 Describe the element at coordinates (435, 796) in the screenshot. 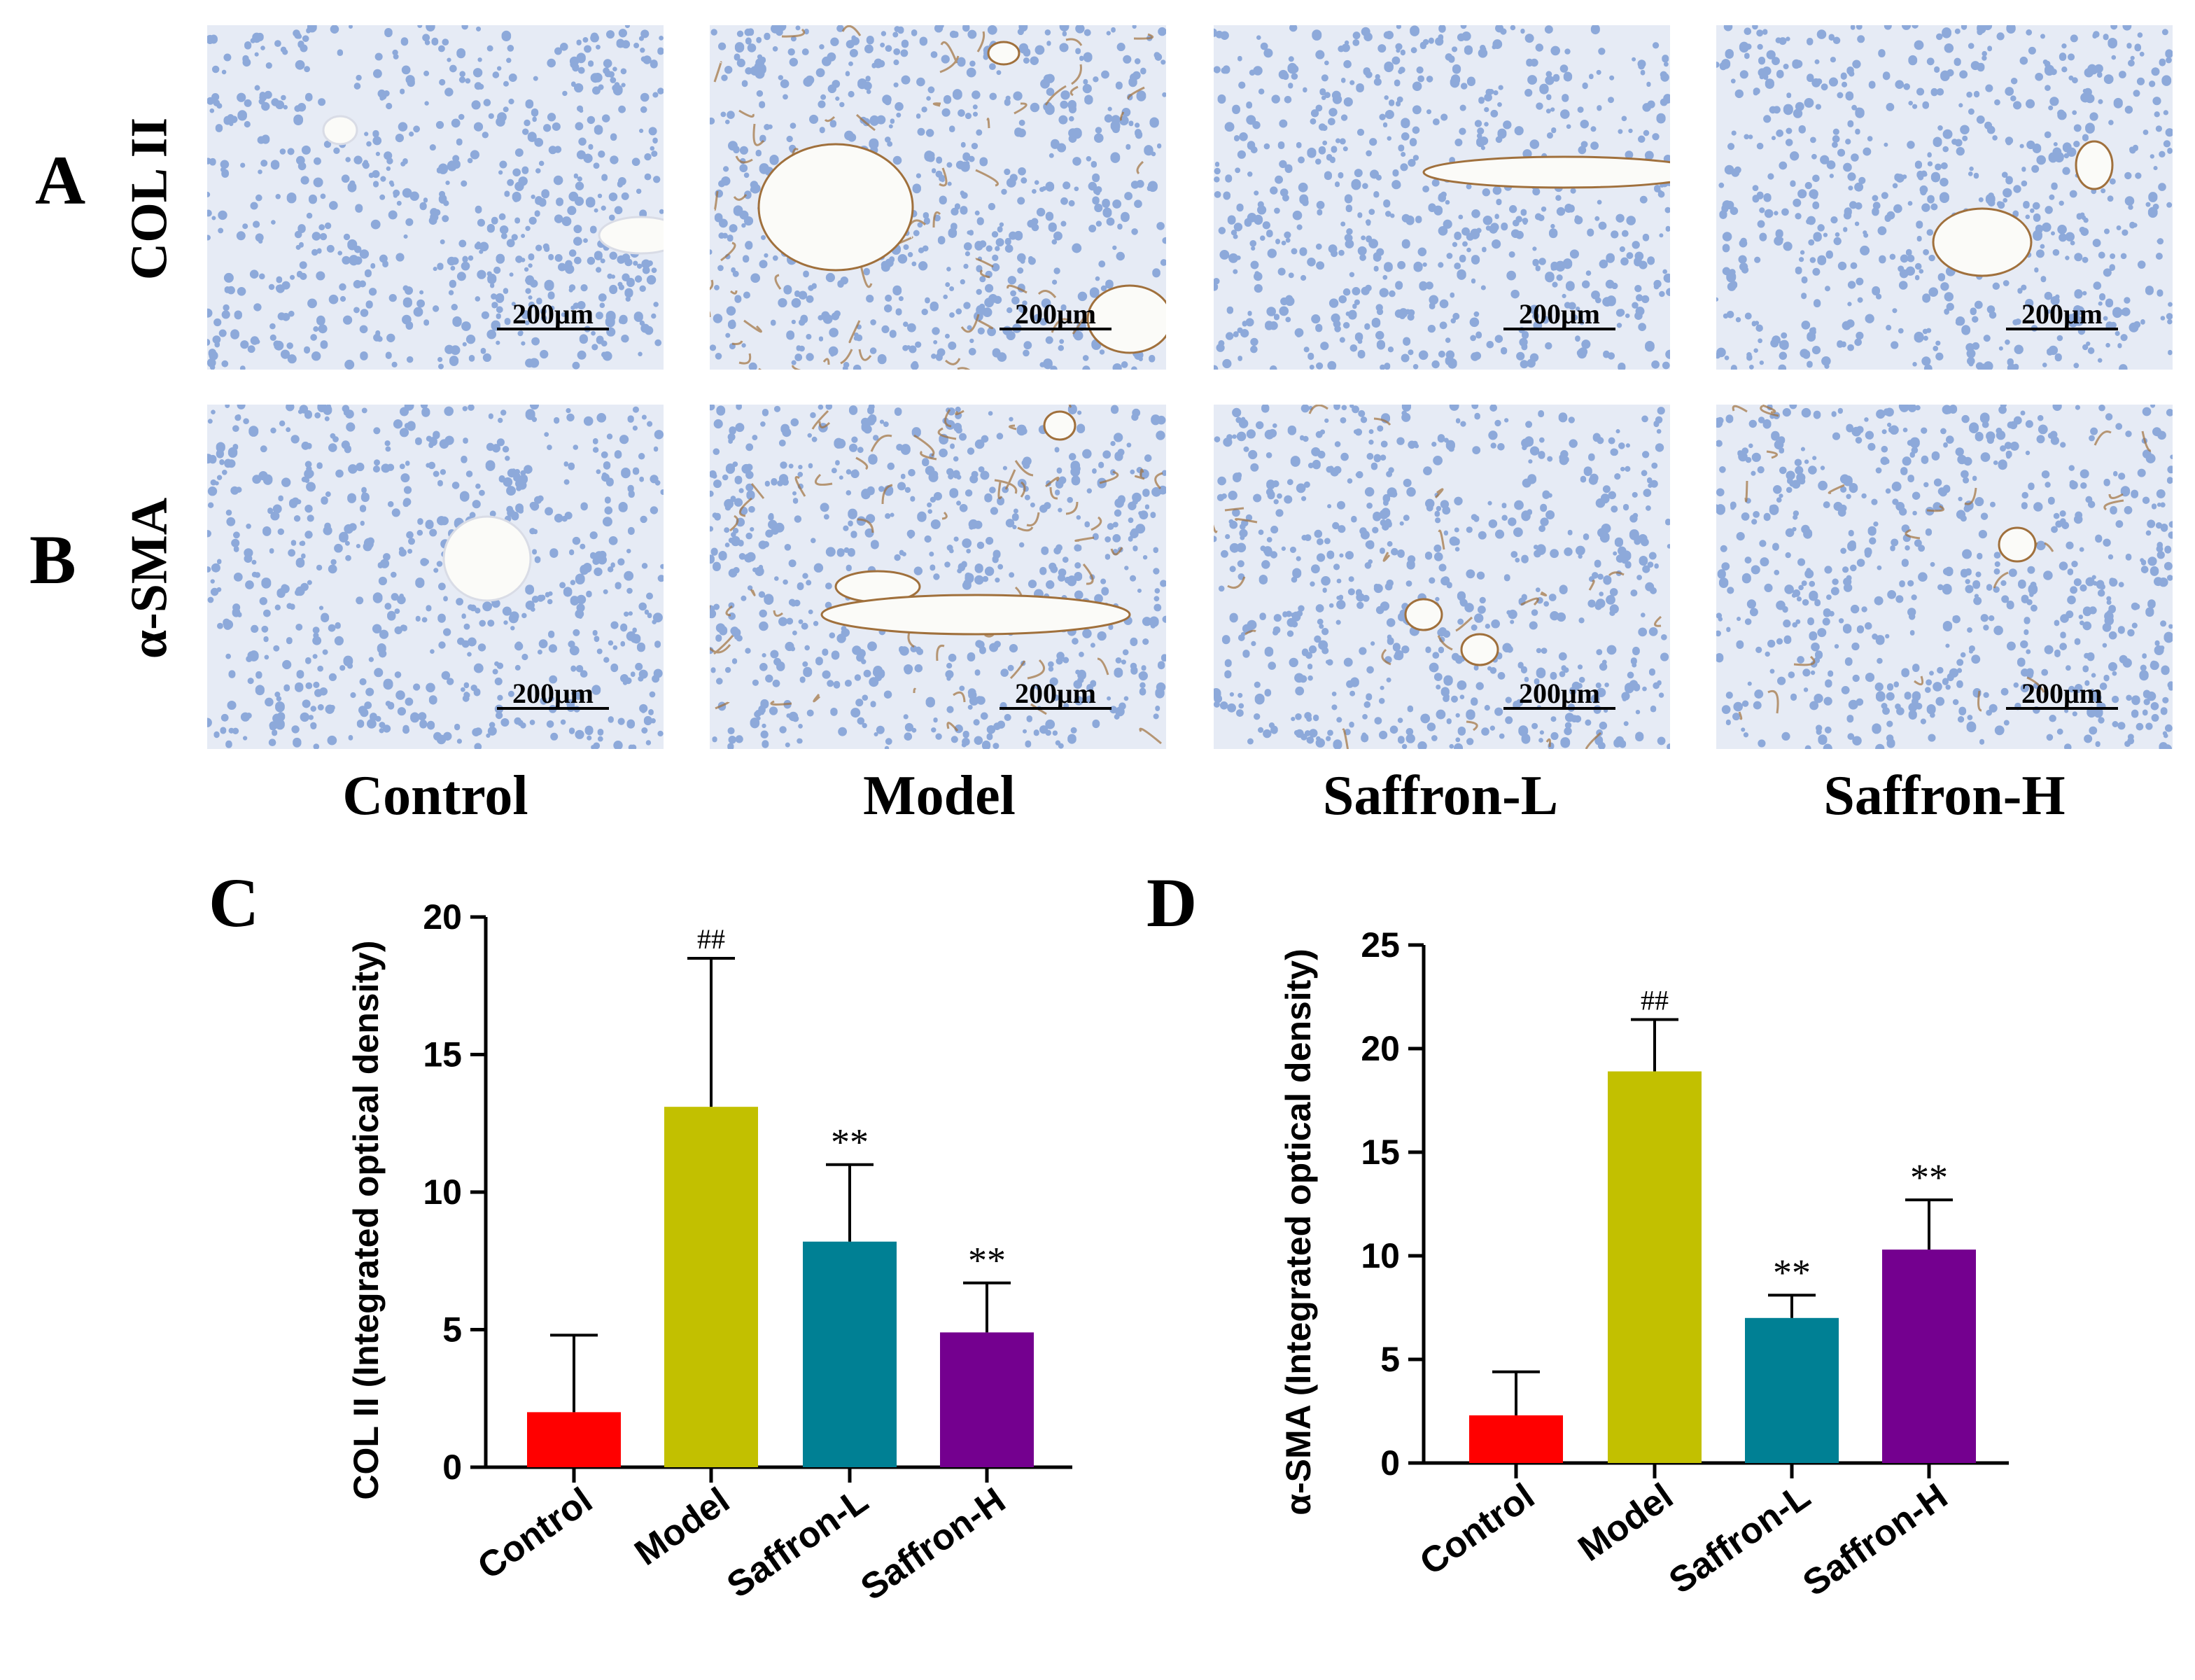

I see `group-label-control: Control` at that location.